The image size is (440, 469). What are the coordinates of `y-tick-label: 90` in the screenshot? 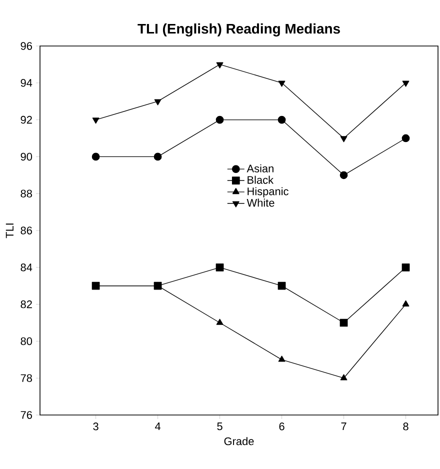 It's located at (26, 156).